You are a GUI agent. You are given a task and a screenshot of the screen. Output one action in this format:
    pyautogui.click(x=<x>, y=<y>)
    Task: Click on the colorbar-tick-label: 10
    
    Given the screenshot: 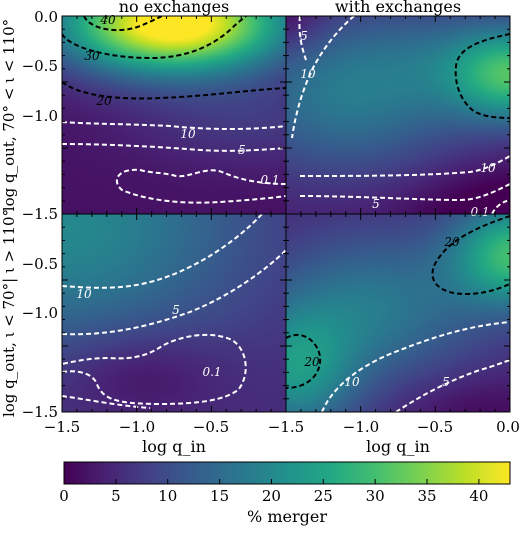 What is the action you would take?
    pyautogui.click(x=167, y=496)
    